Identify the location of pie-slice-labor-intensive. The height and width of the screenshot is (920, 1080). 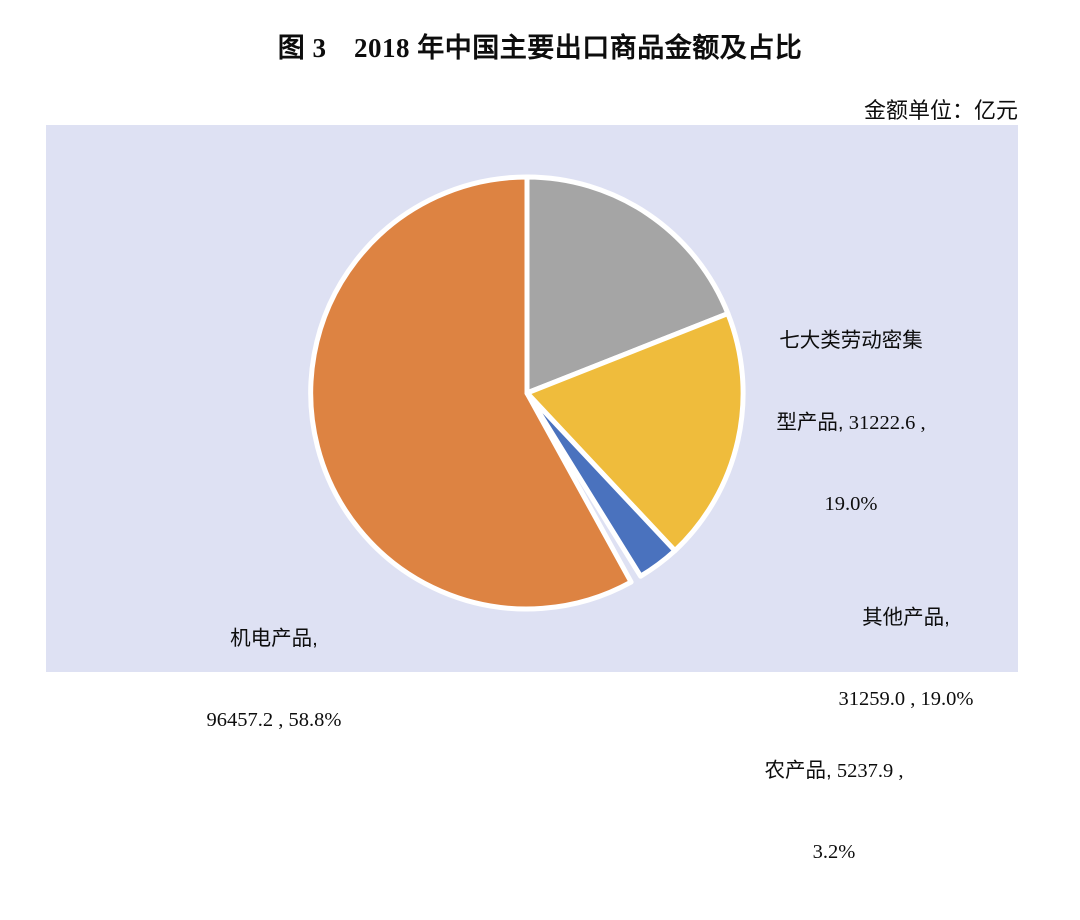
(627, 285).